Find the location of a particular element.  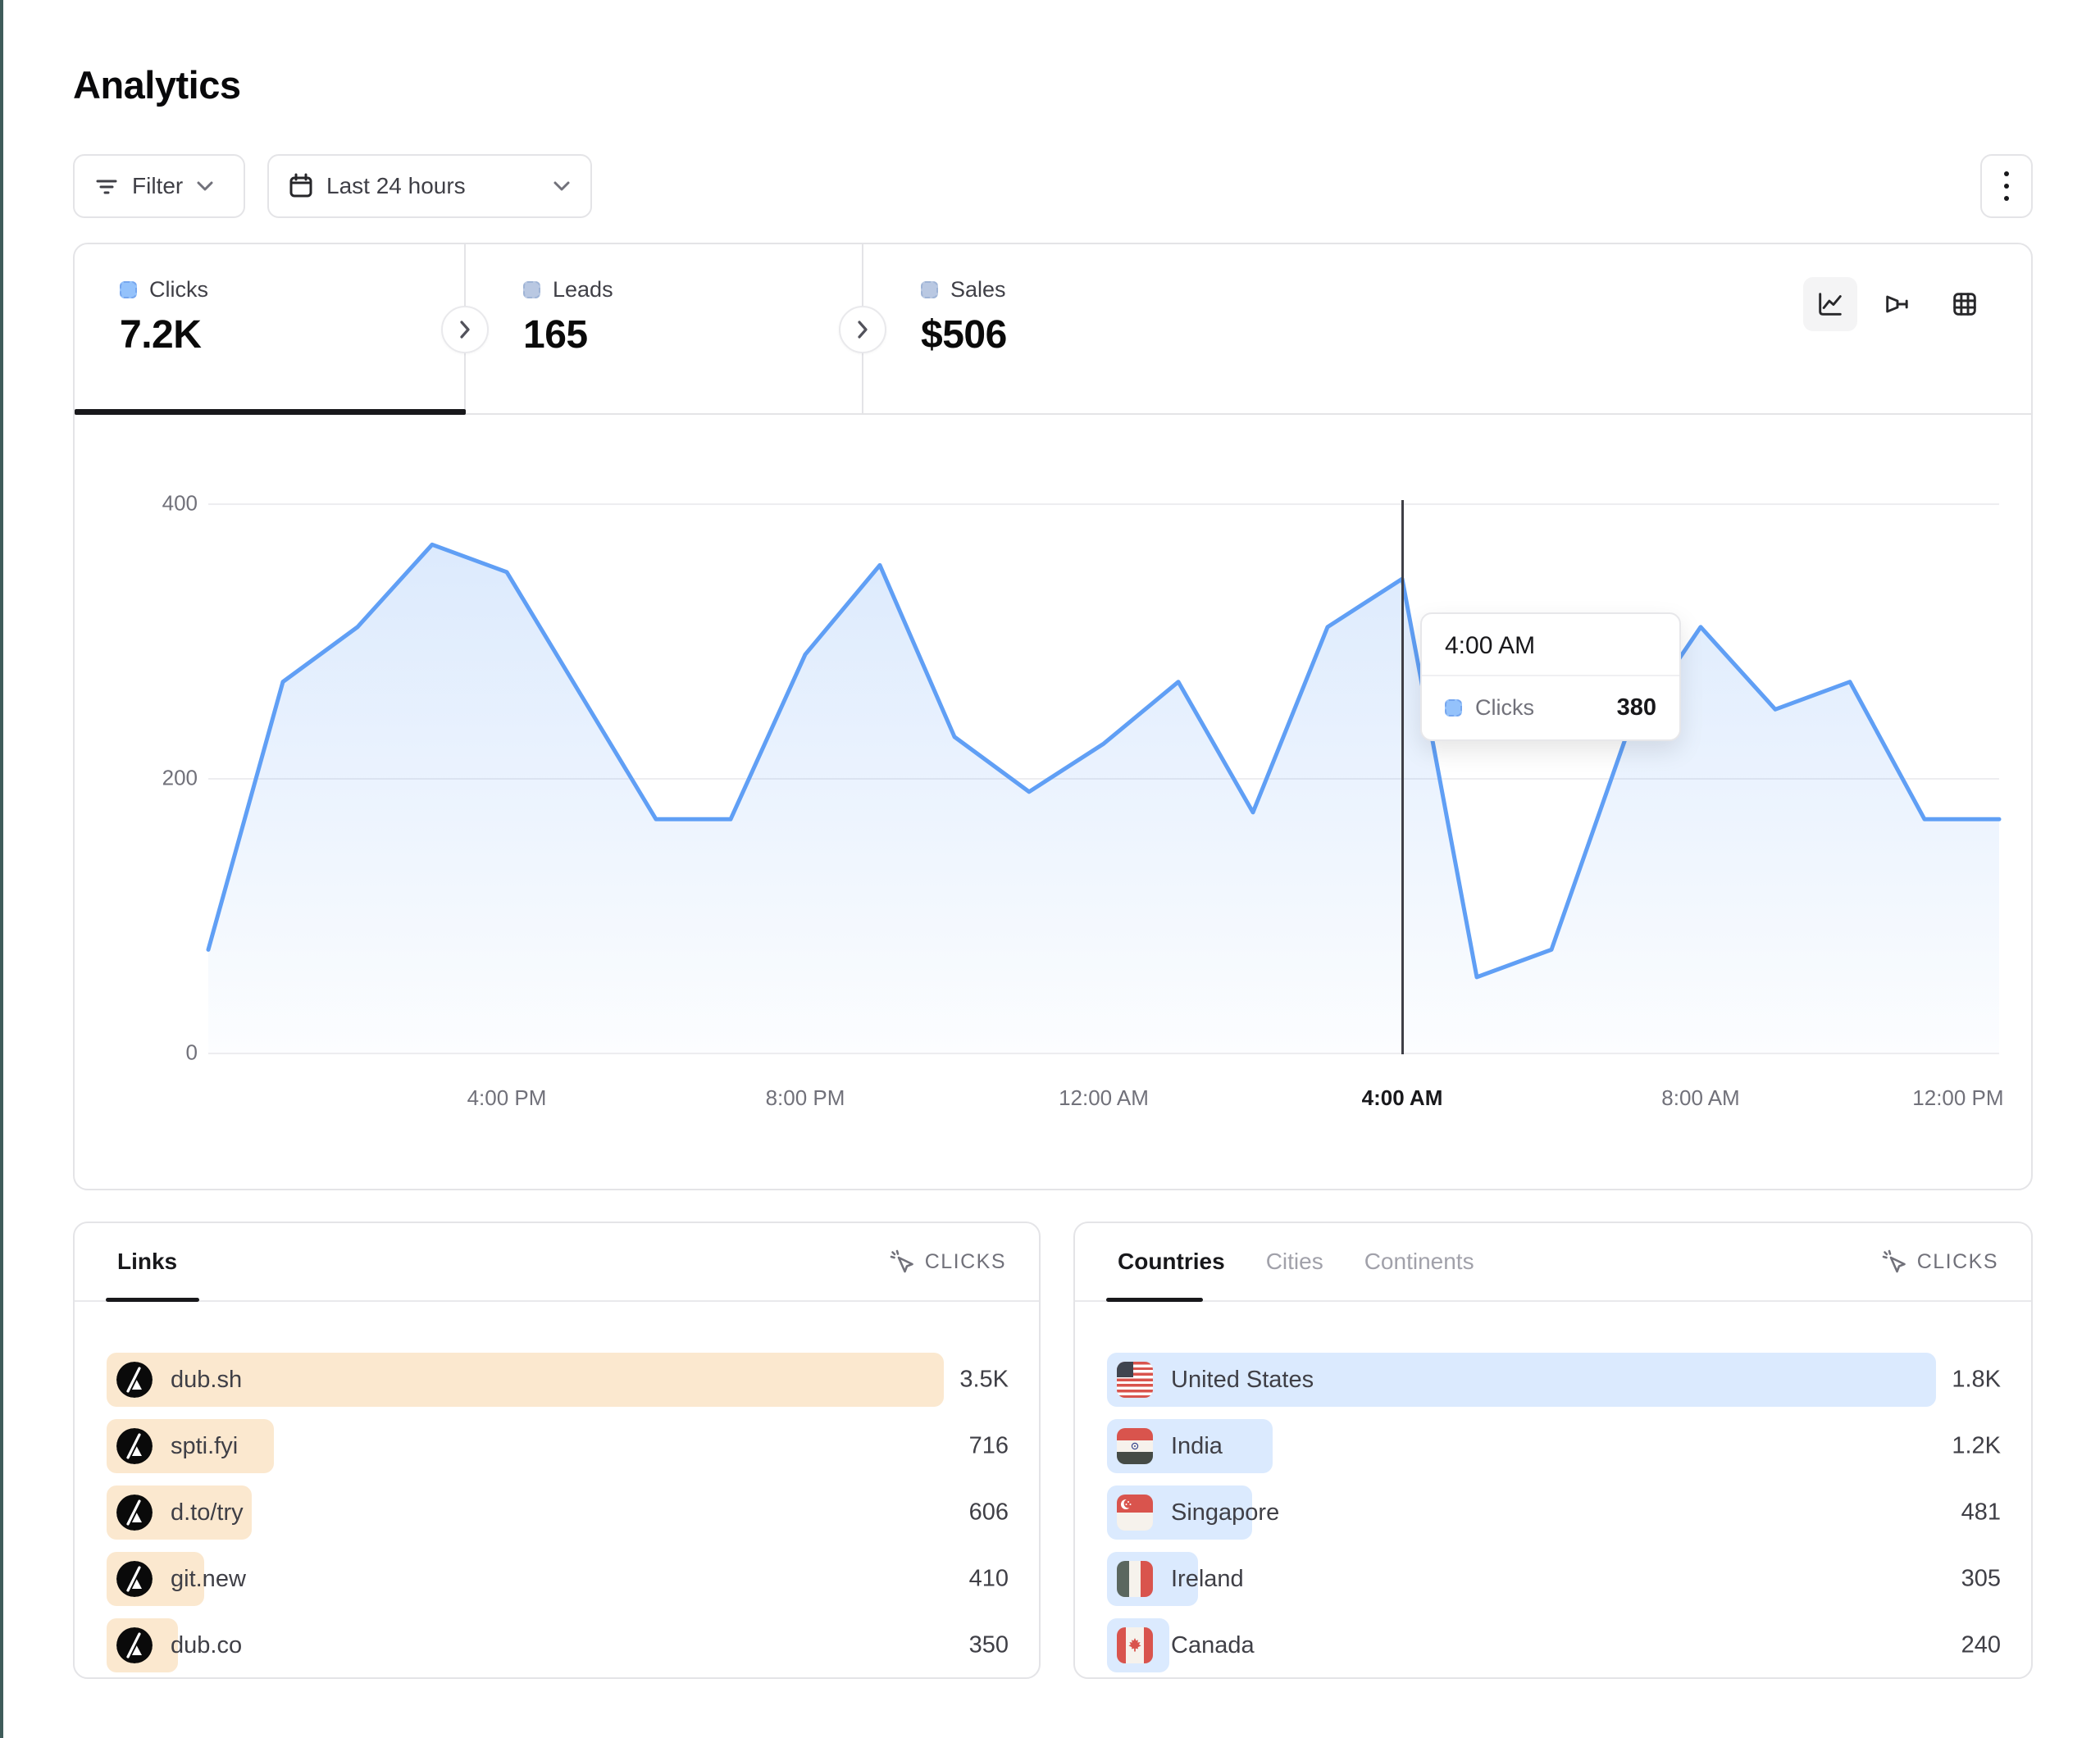

cursor-click-icon is located at coordinates (1894, 1261).